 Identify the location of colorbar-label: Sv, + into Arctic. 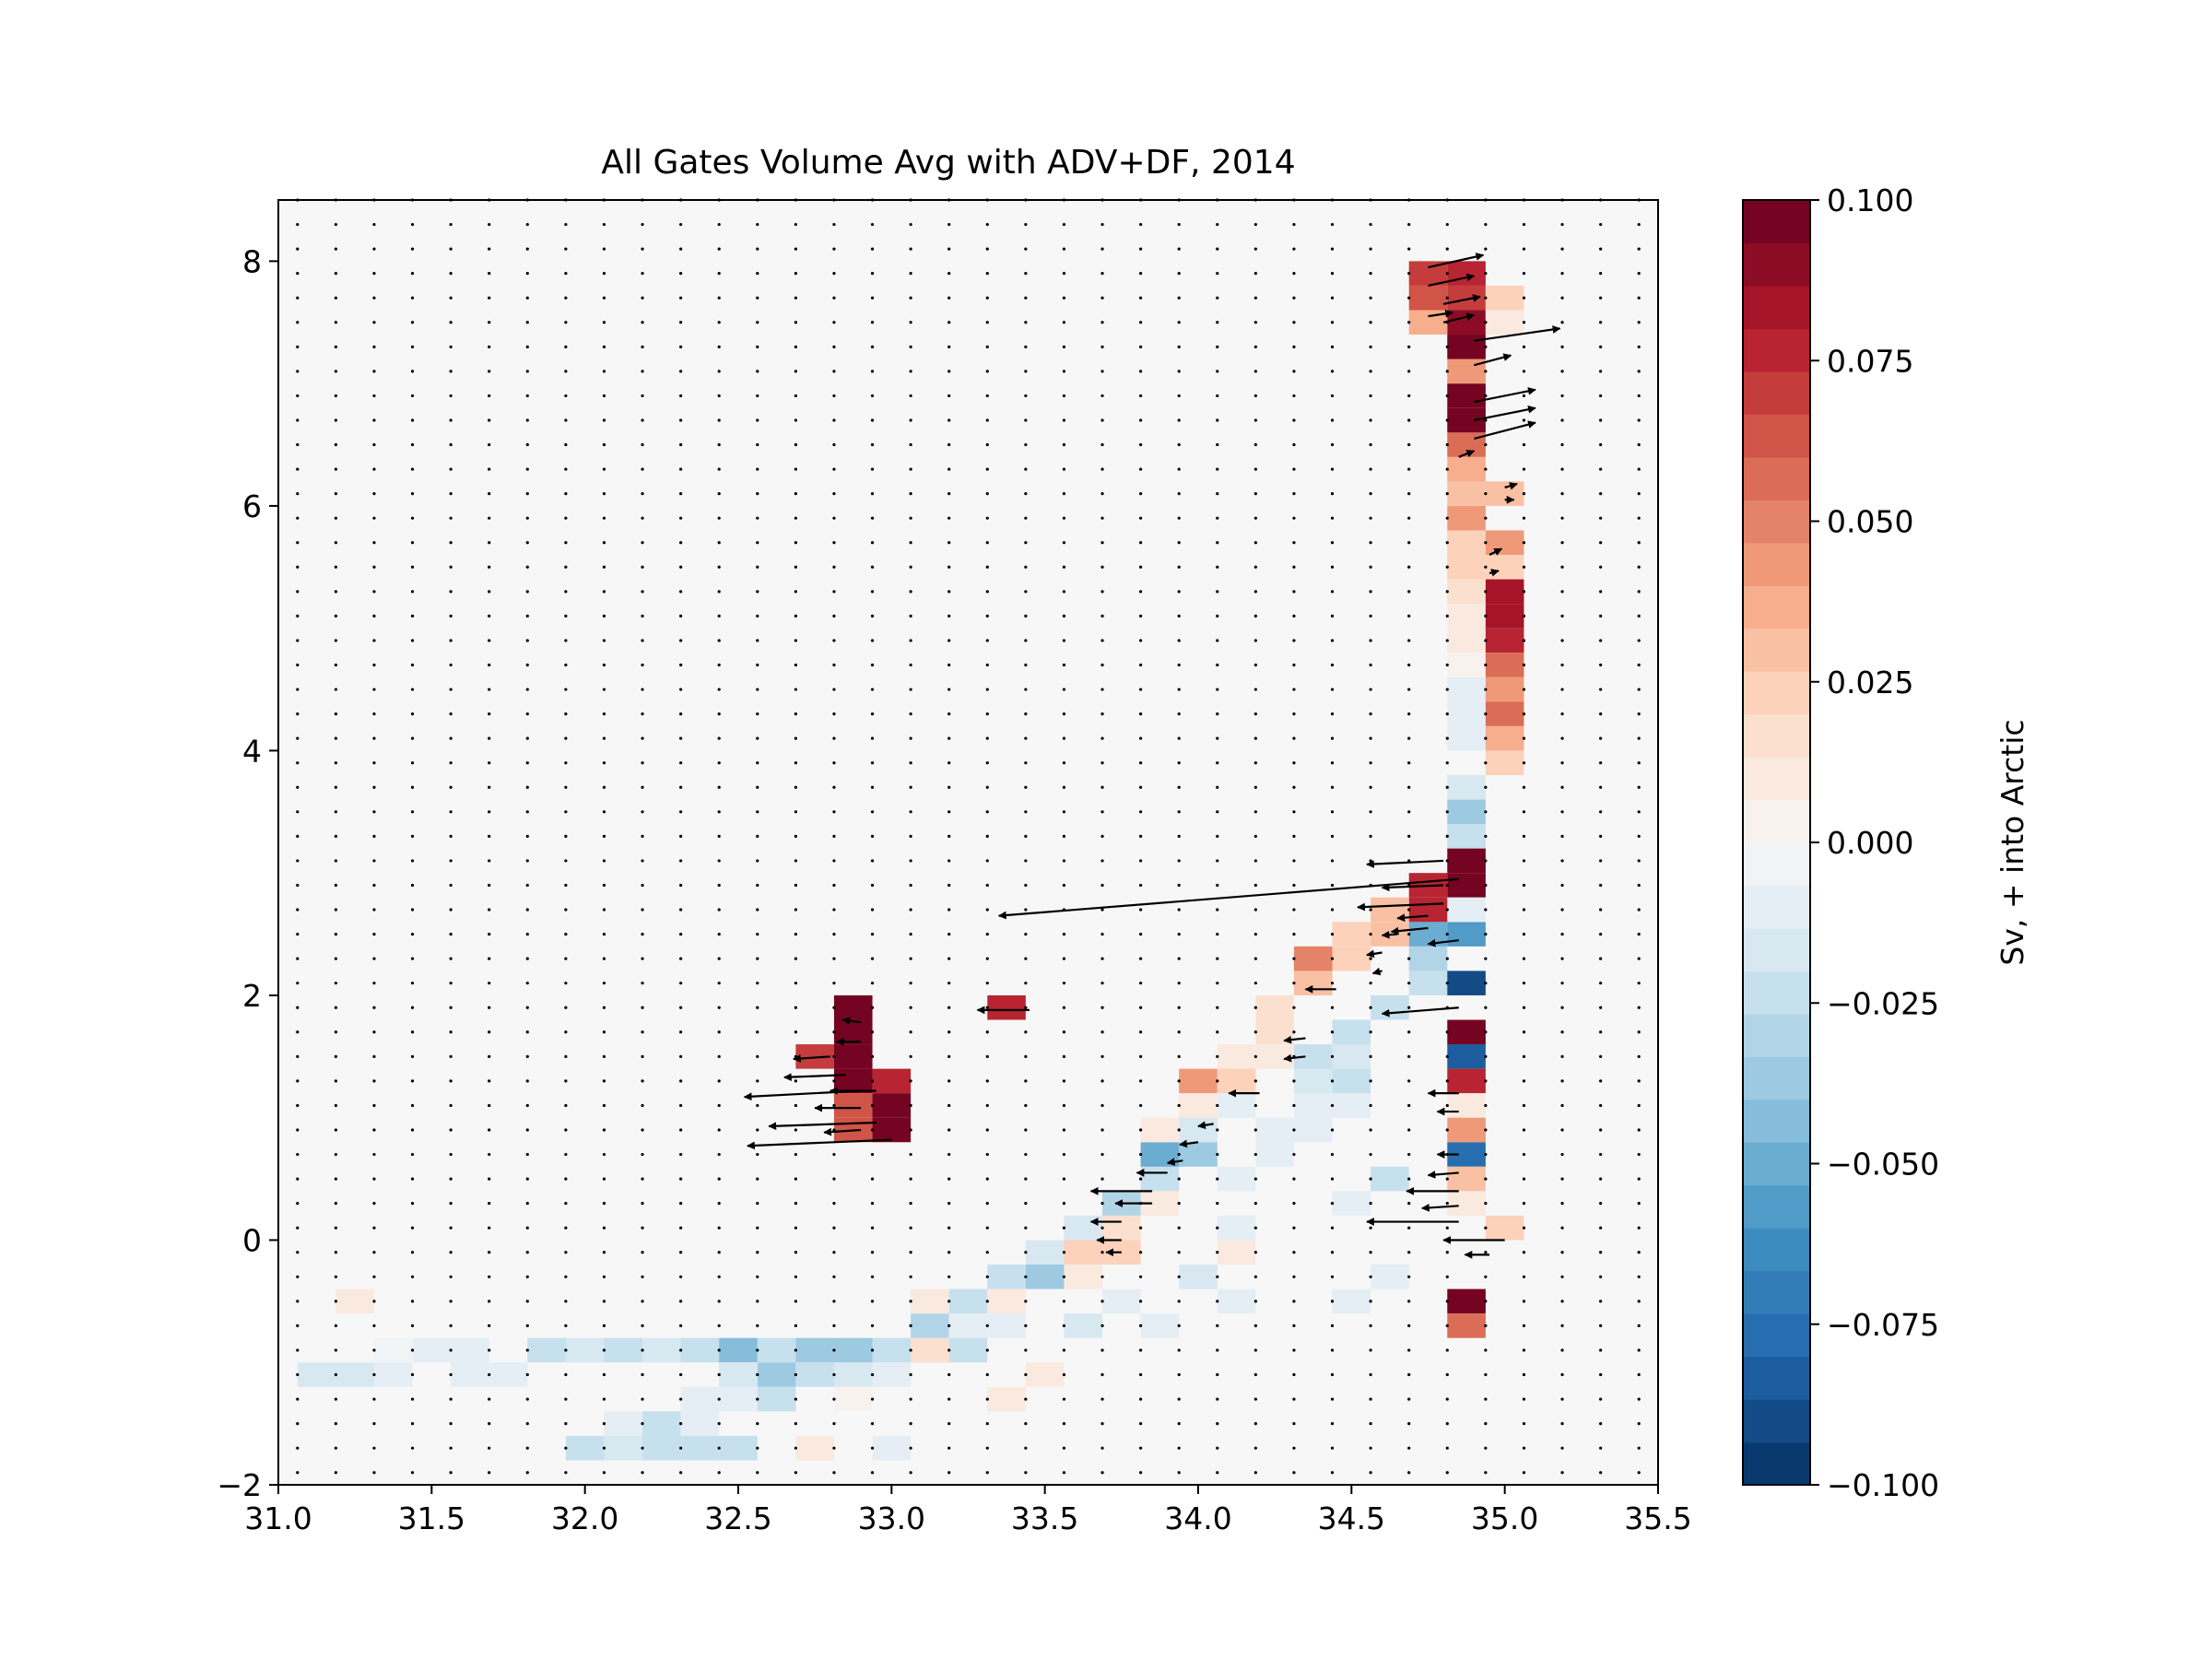
(2012, 842).